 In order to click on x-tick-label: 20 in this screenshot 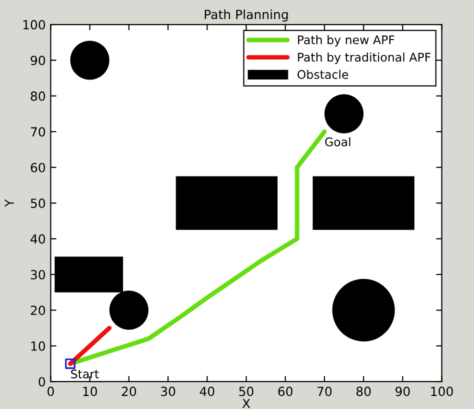, I will do `click(129, 391)`.